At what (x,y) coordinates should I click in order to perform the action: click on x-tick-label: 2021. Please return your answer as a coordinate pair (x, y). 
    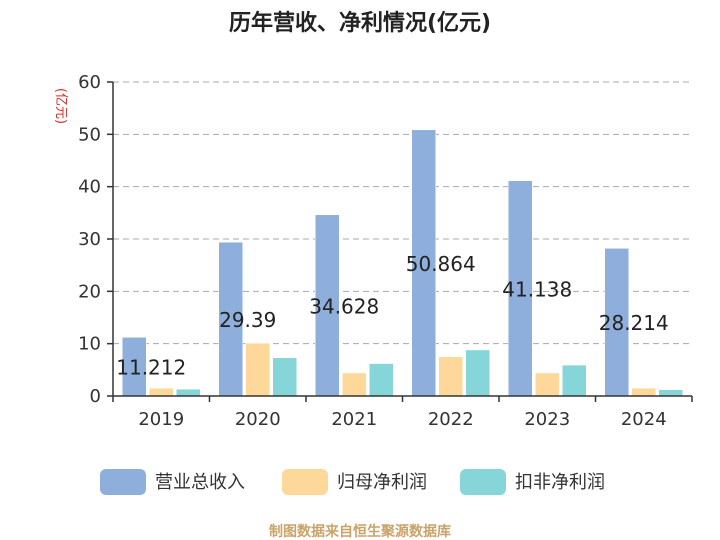
    Looking at the image, I should click on (354, 419).